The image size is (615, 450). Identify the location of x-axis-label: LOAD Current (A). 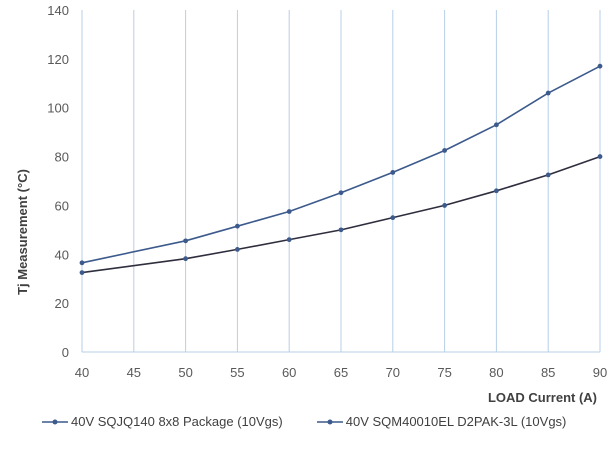
(542, 397).